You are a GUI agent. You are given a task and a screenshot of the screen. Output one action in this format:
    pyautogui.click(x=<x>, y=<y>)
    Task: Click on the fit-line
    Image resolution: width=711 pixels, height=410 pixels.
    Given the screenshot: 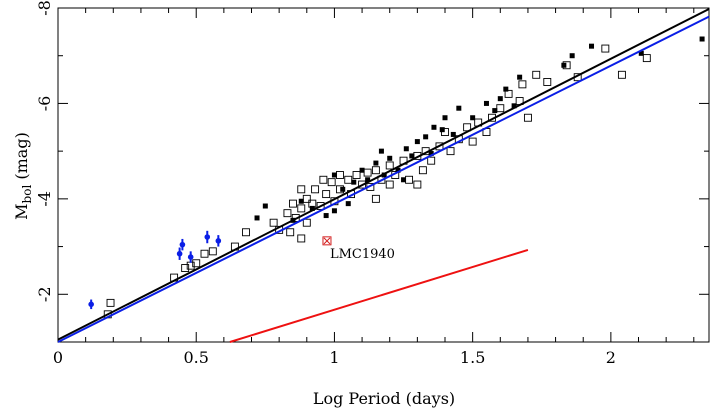 What is the action you would take?
    pyautogui.click(x=379, y=295)
    